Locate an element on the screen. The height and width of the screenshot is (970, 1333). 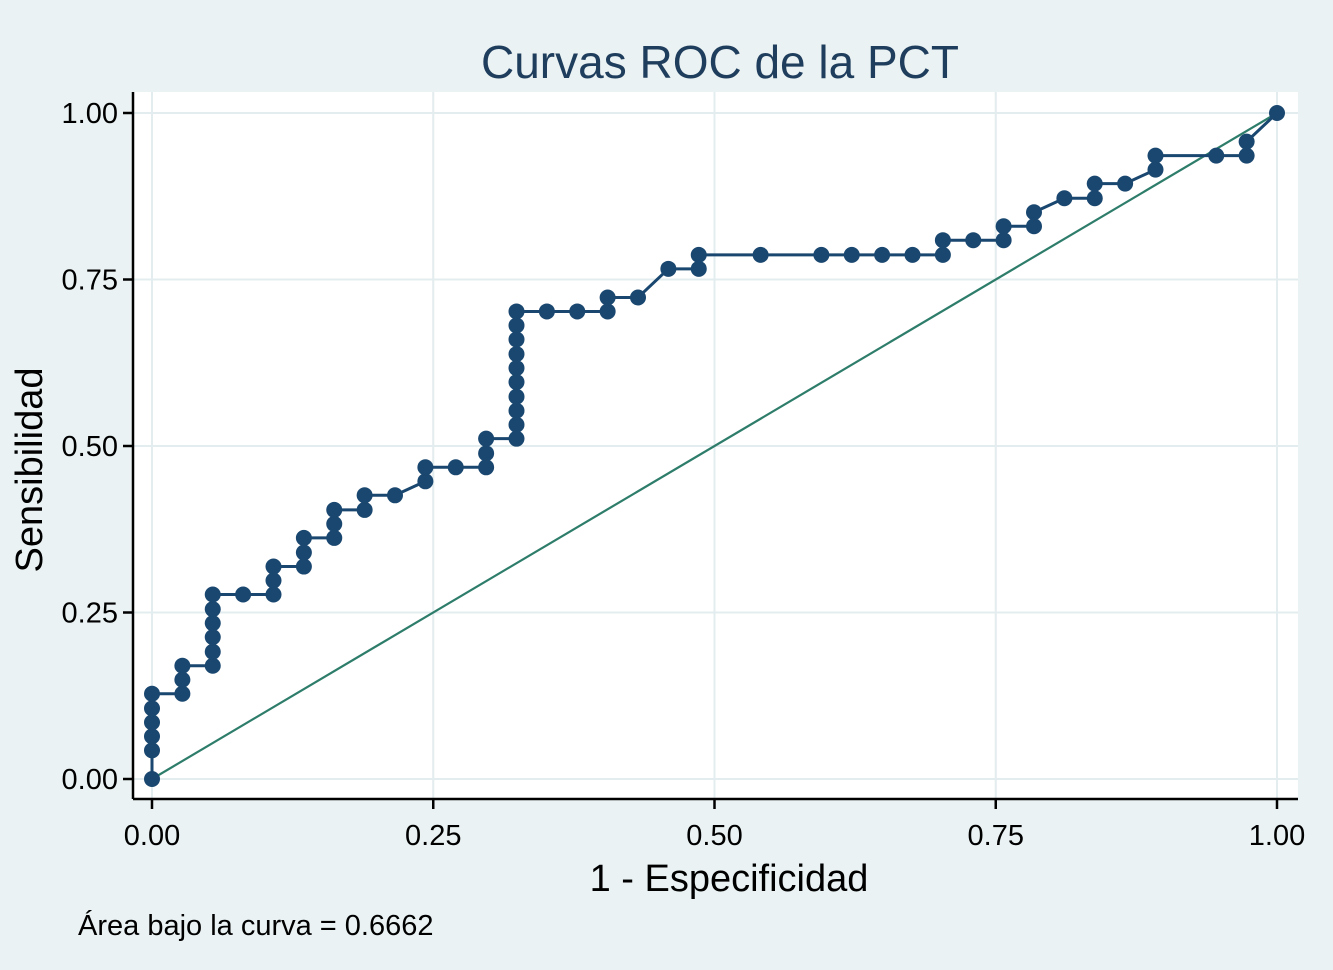
auc-note: Área bajo la curva = 0.6662 is located at coordinates (256, 925).